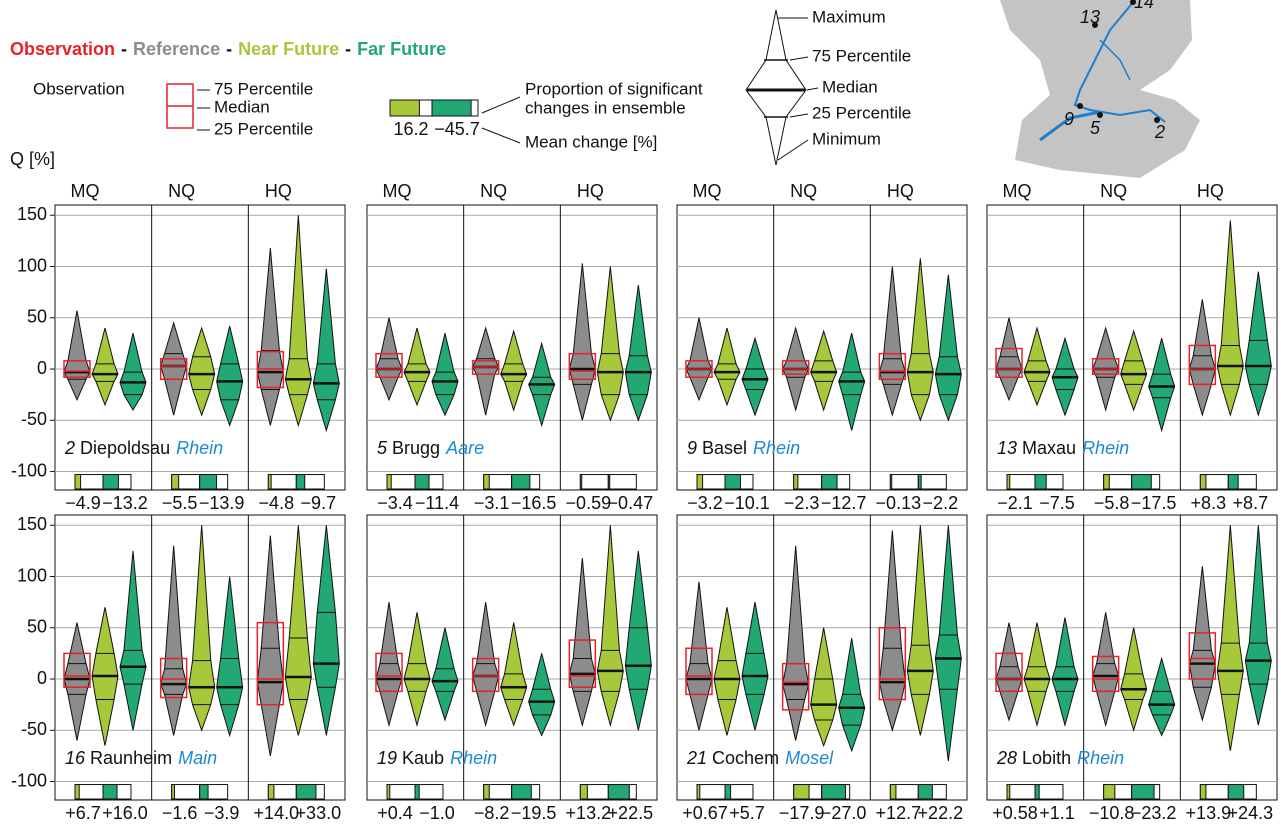 The image size is (1281, 826). Describe the element at coordinates (410, 129) in the screenshot. I see `key-change: 16.2` at that location.